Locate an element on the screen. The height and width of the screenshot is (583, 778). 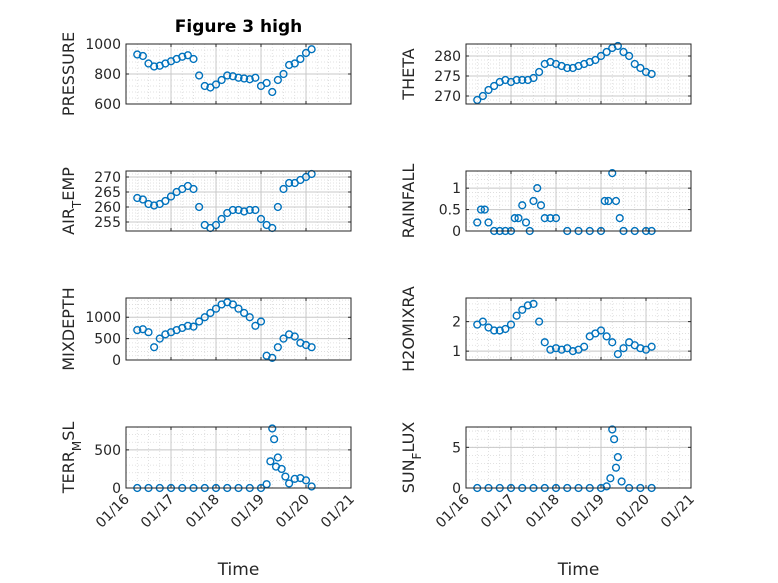
y-tick-label: 270 is located at coordinates (447, 97).